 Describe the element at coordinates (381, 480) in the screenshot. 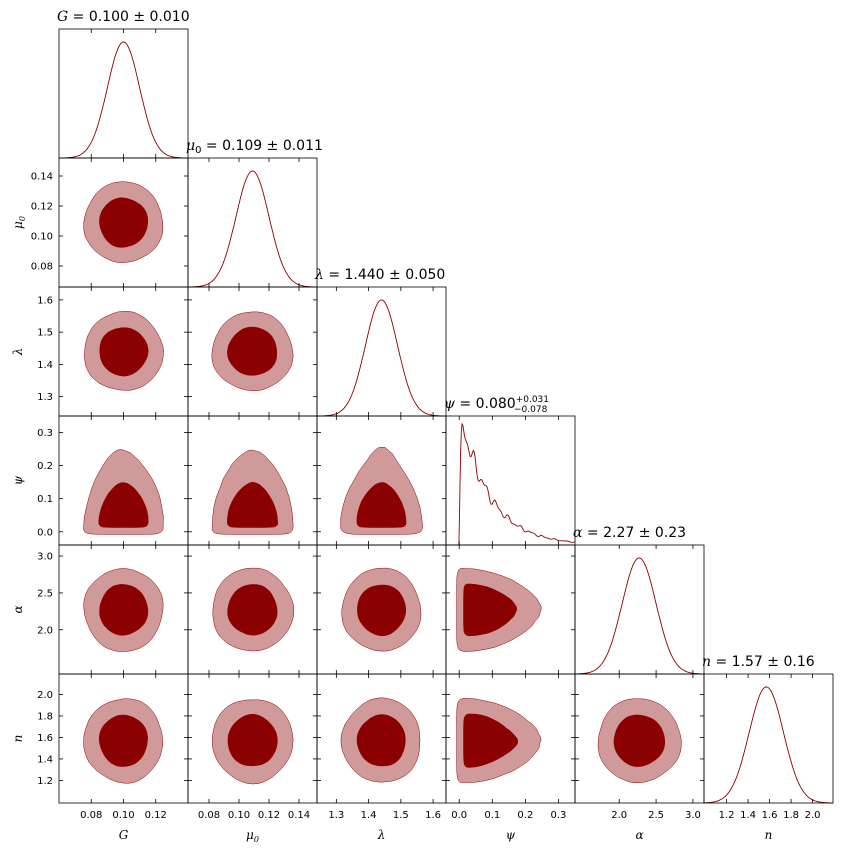

I see `panel-psi-vs-lambda` at that location.